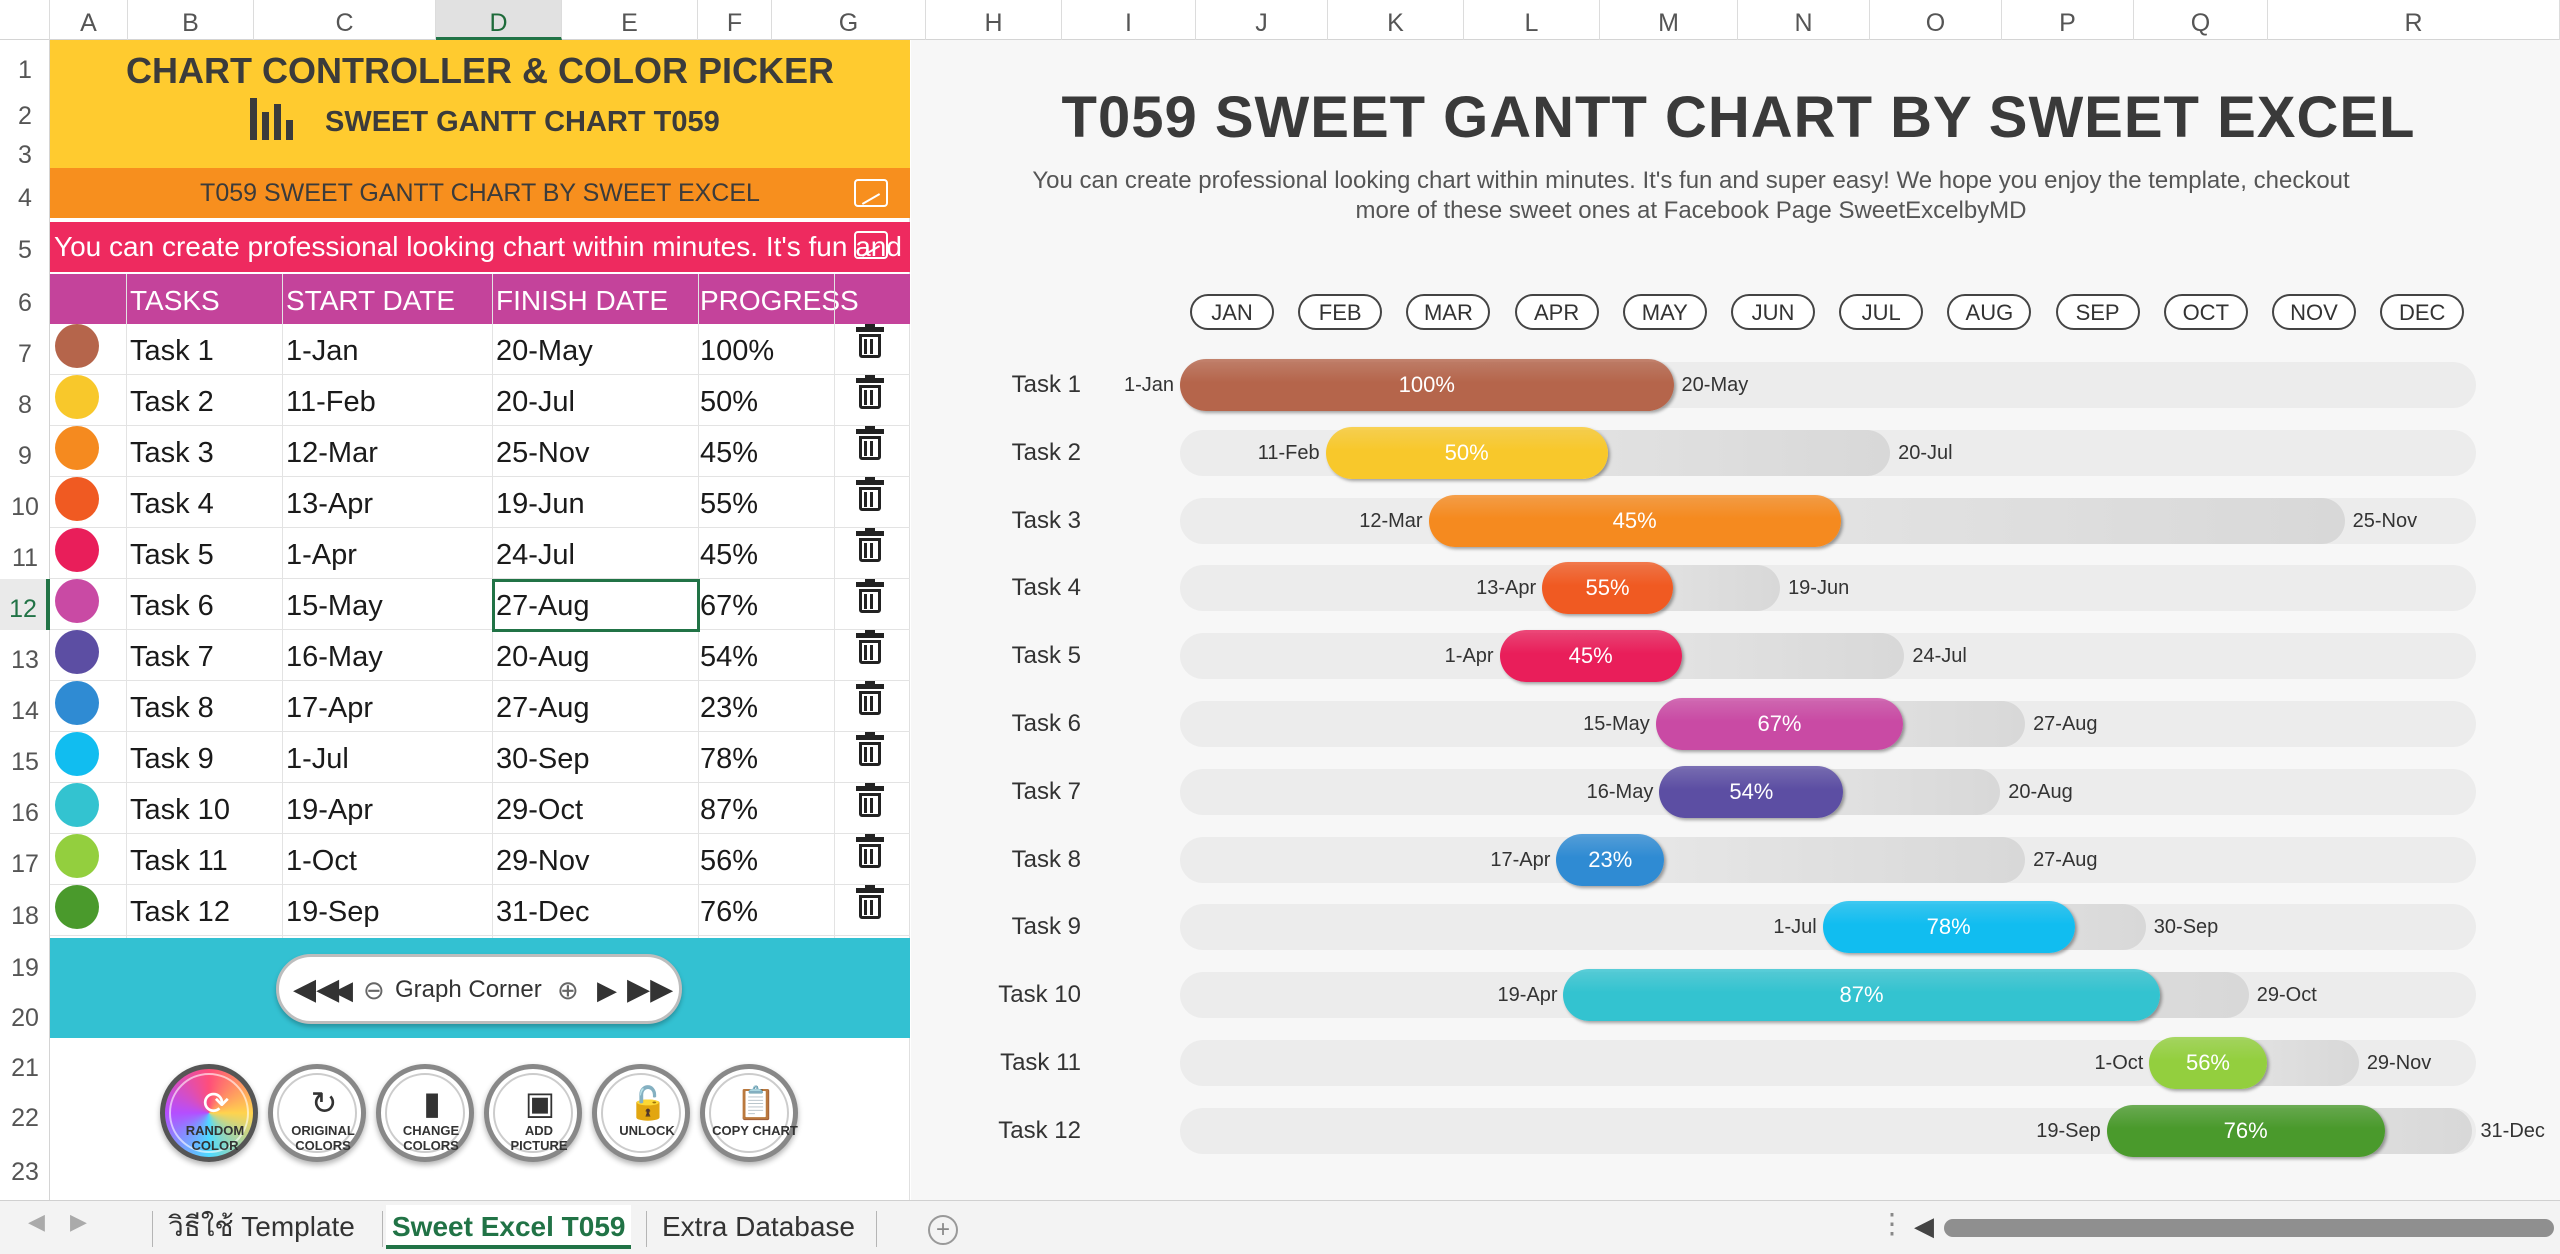 The width and height of the screenshot is (2560, 1254). I want to click on copy-chart-button: 📋 COPY CHART, so click(749, 1113).